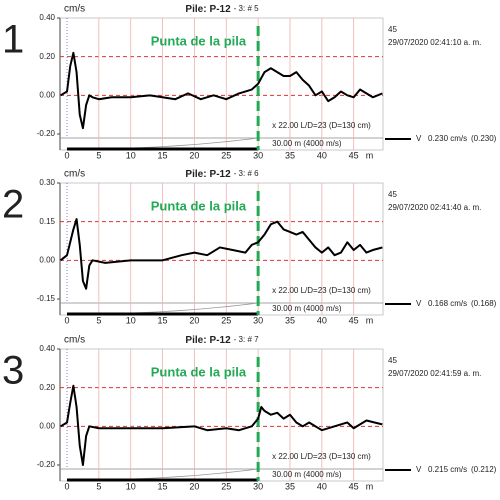  What do you see at coordinates (434, 207) in the screenshot?
I see `timestamp: 29/07/2020 02:41:40 a. m.` at bounding box center [434, 207].